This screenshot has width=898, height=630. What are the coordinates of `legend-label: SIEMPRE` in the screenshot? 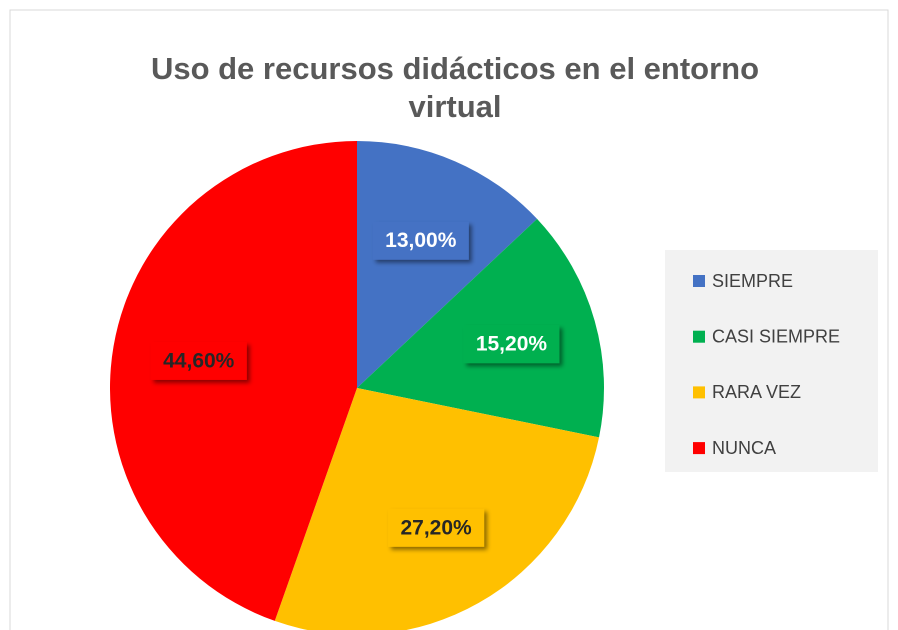 It's located at (752, 281).